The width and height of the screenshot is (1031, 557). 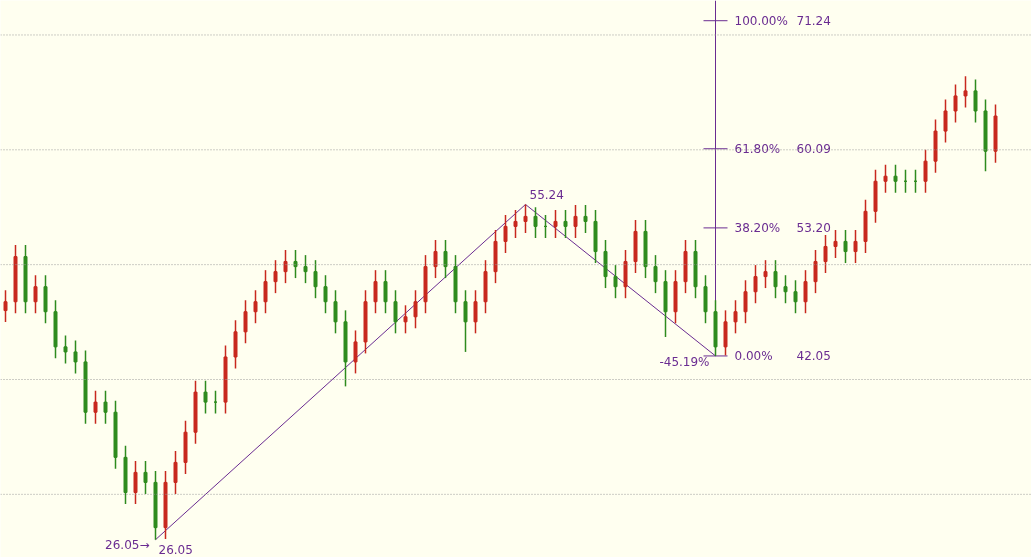 I want to click on y-tick-label: 42.05, so click(x=813, y=356).